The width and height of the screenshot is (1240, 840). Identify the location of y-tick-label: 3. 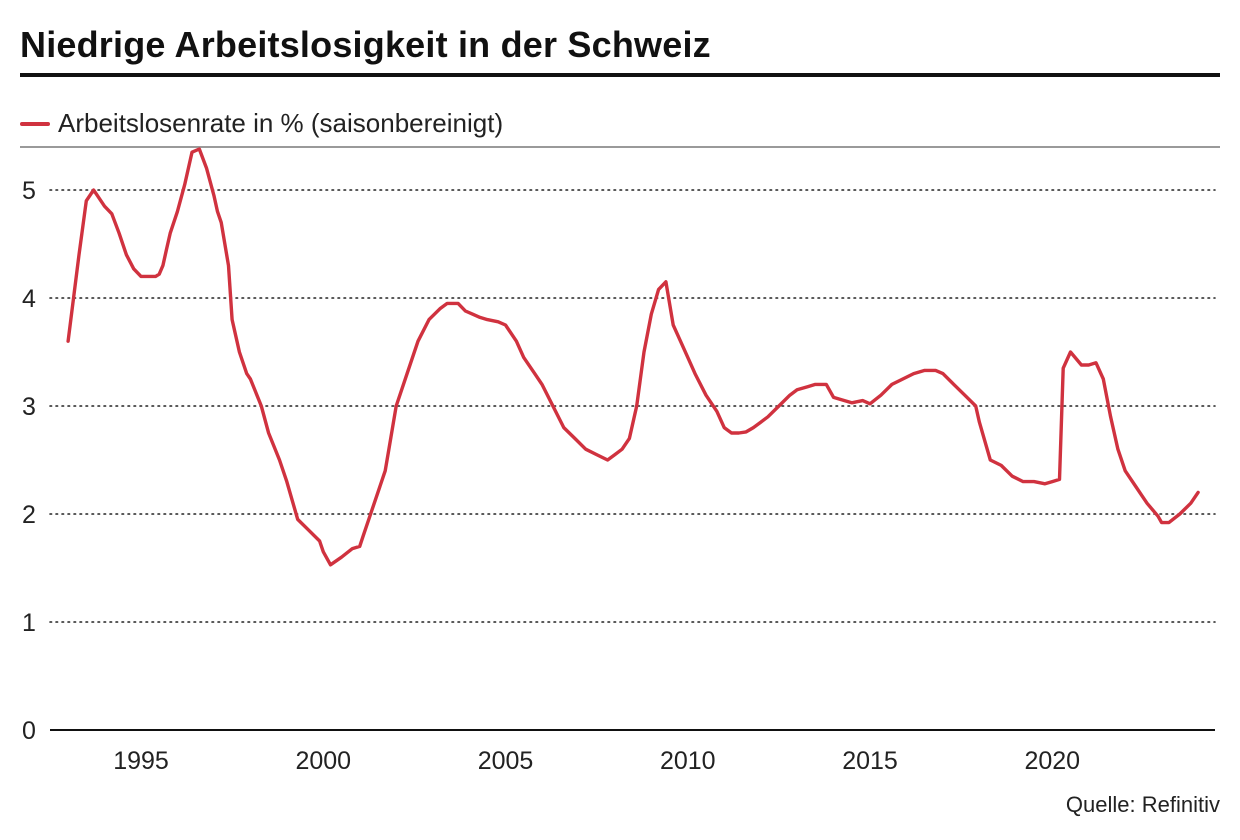
(29, 407).